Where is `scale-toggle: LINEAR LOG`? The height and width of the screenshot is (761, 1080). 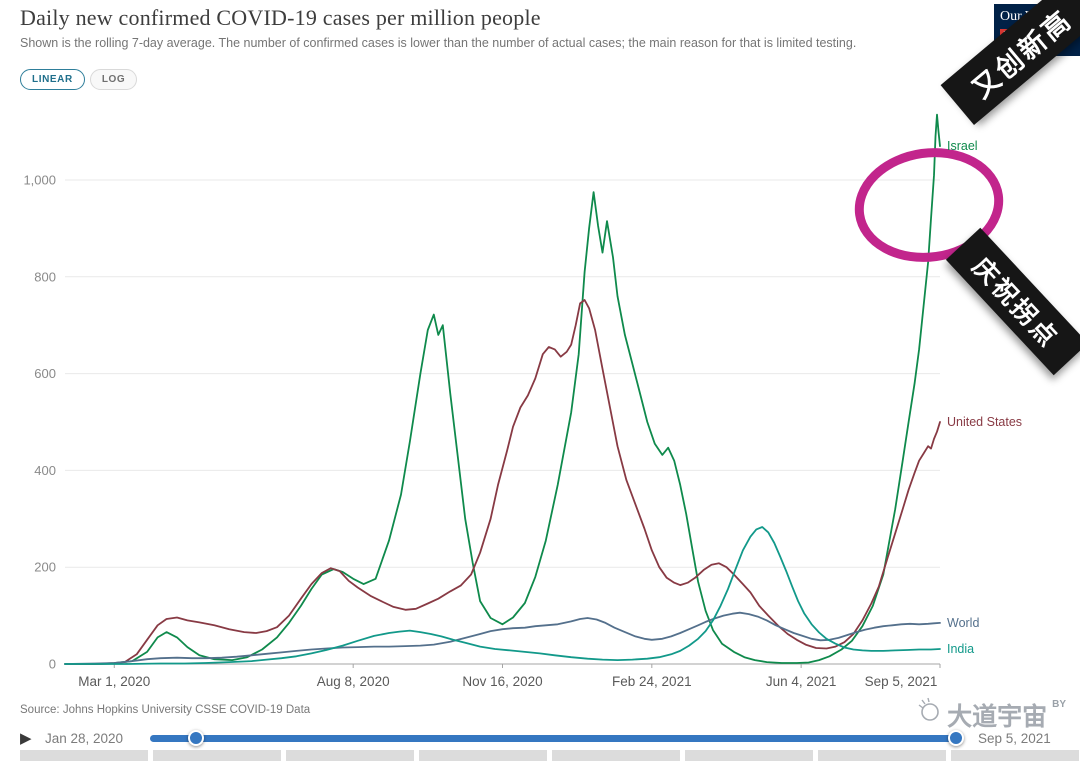 scale-toggle: LINEAR LOG is located at coordinates (79, 79).